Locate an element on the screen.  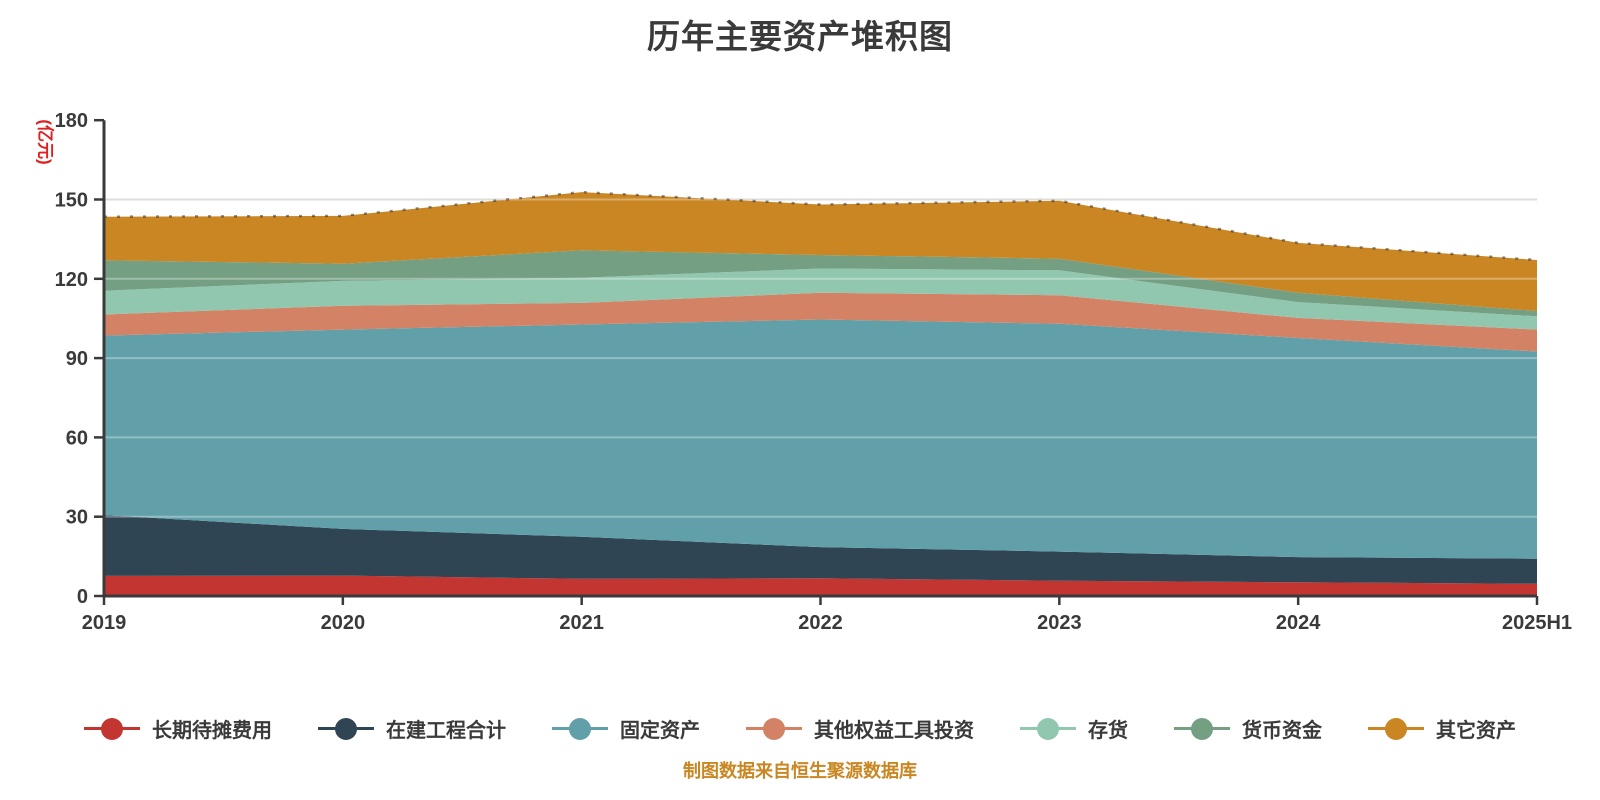
y-tick-label: 180 is located at coordinates (71, 121).